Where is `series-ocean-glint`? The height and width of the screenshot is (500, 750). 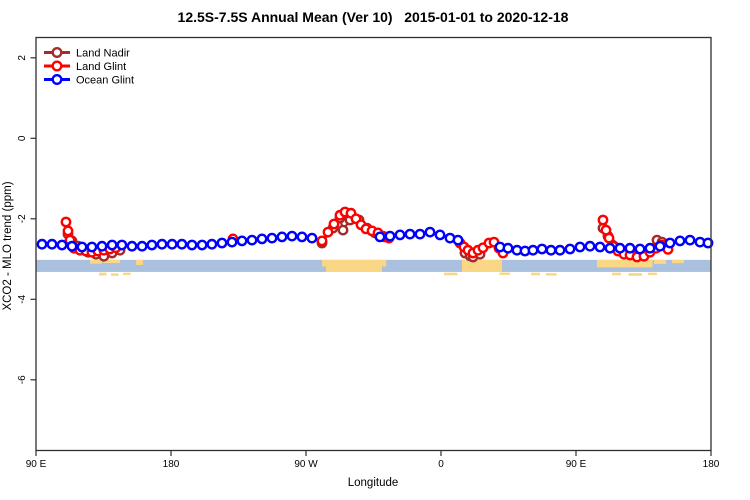 series-ocean-glint is located at coordinates (375, 241).